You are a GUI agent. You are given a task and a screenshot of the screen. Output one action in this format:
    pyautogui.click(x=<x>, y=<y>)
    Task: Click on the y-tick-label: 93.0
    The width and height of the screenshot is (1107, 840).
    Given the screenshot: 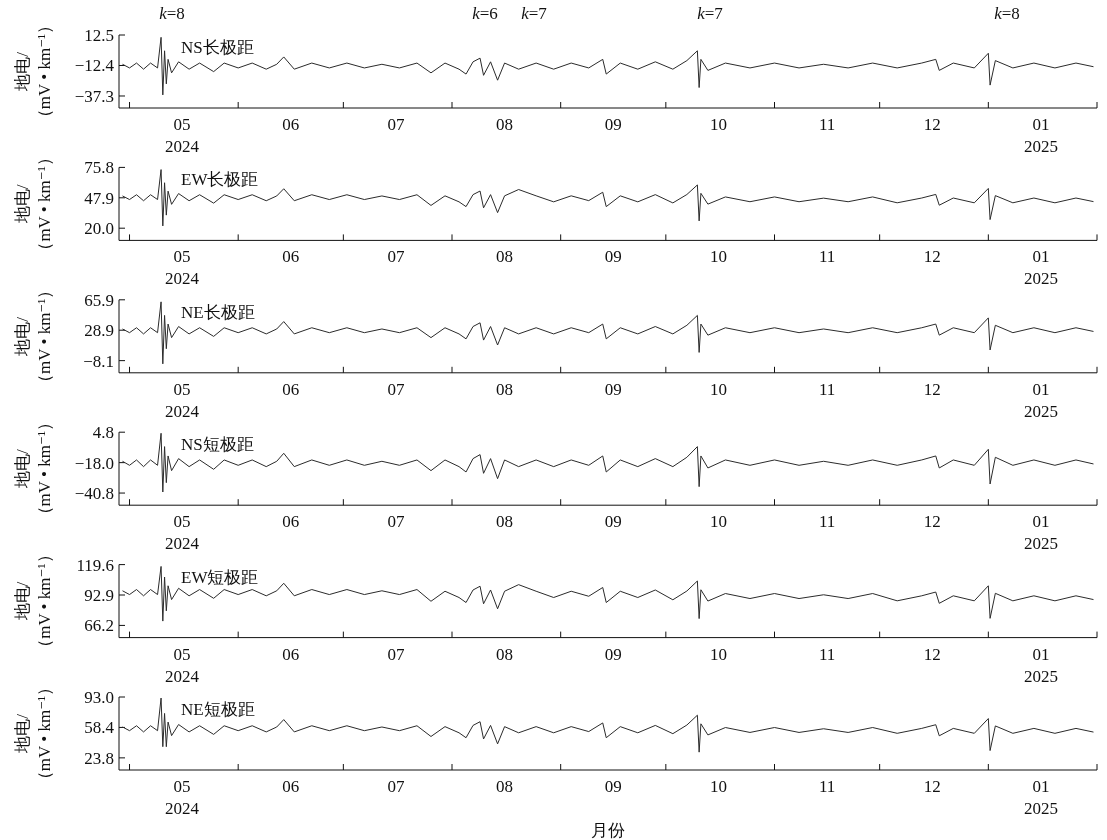 What is the action you would take?
    pyautogui.click(x=99, y=697)
    